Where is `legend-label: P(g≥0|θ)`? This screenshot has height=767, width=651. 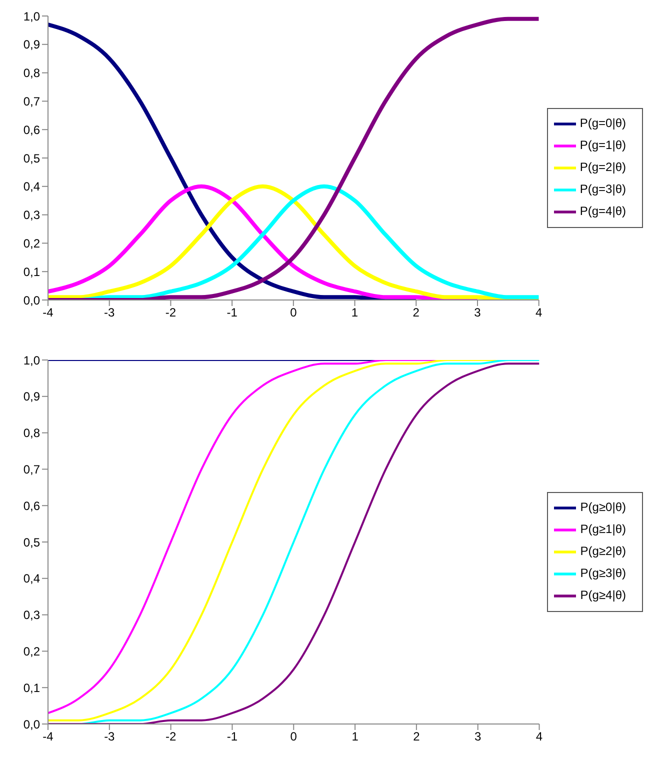 legend-label: P(g≥0|θ) is located at coordinates (603, 507).